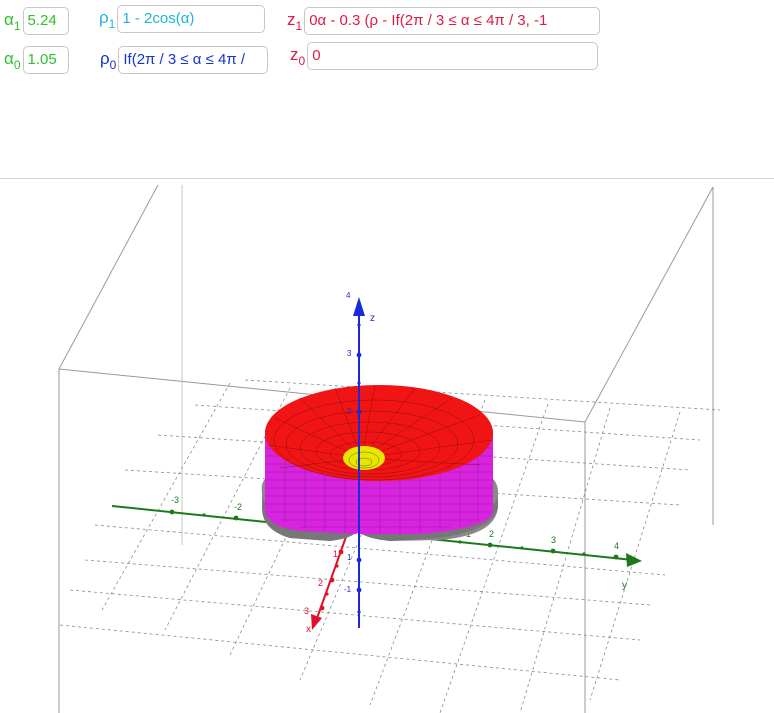 The height and width of the screenshot is (713, 774). What do you see at coordinates (45, 60) in the screenshot?
I see `alpha0-input: 1.05` at bounding box center [45, 60].